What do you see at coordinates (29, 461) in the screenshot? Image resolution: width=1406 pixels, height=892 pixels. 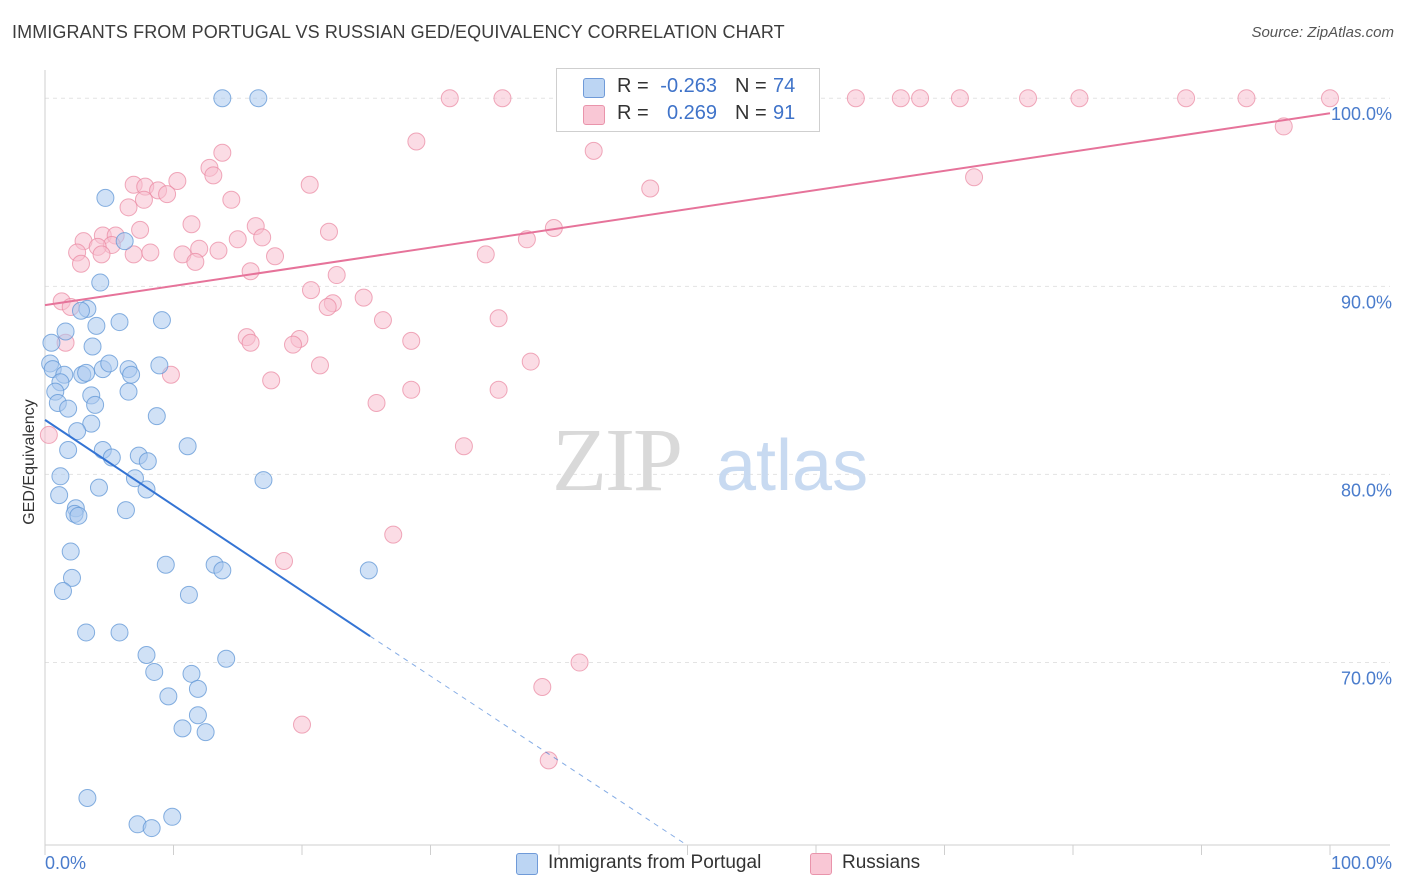 I see `y-axis-label: GED/Equivalency` at bounding box center [29, 461].